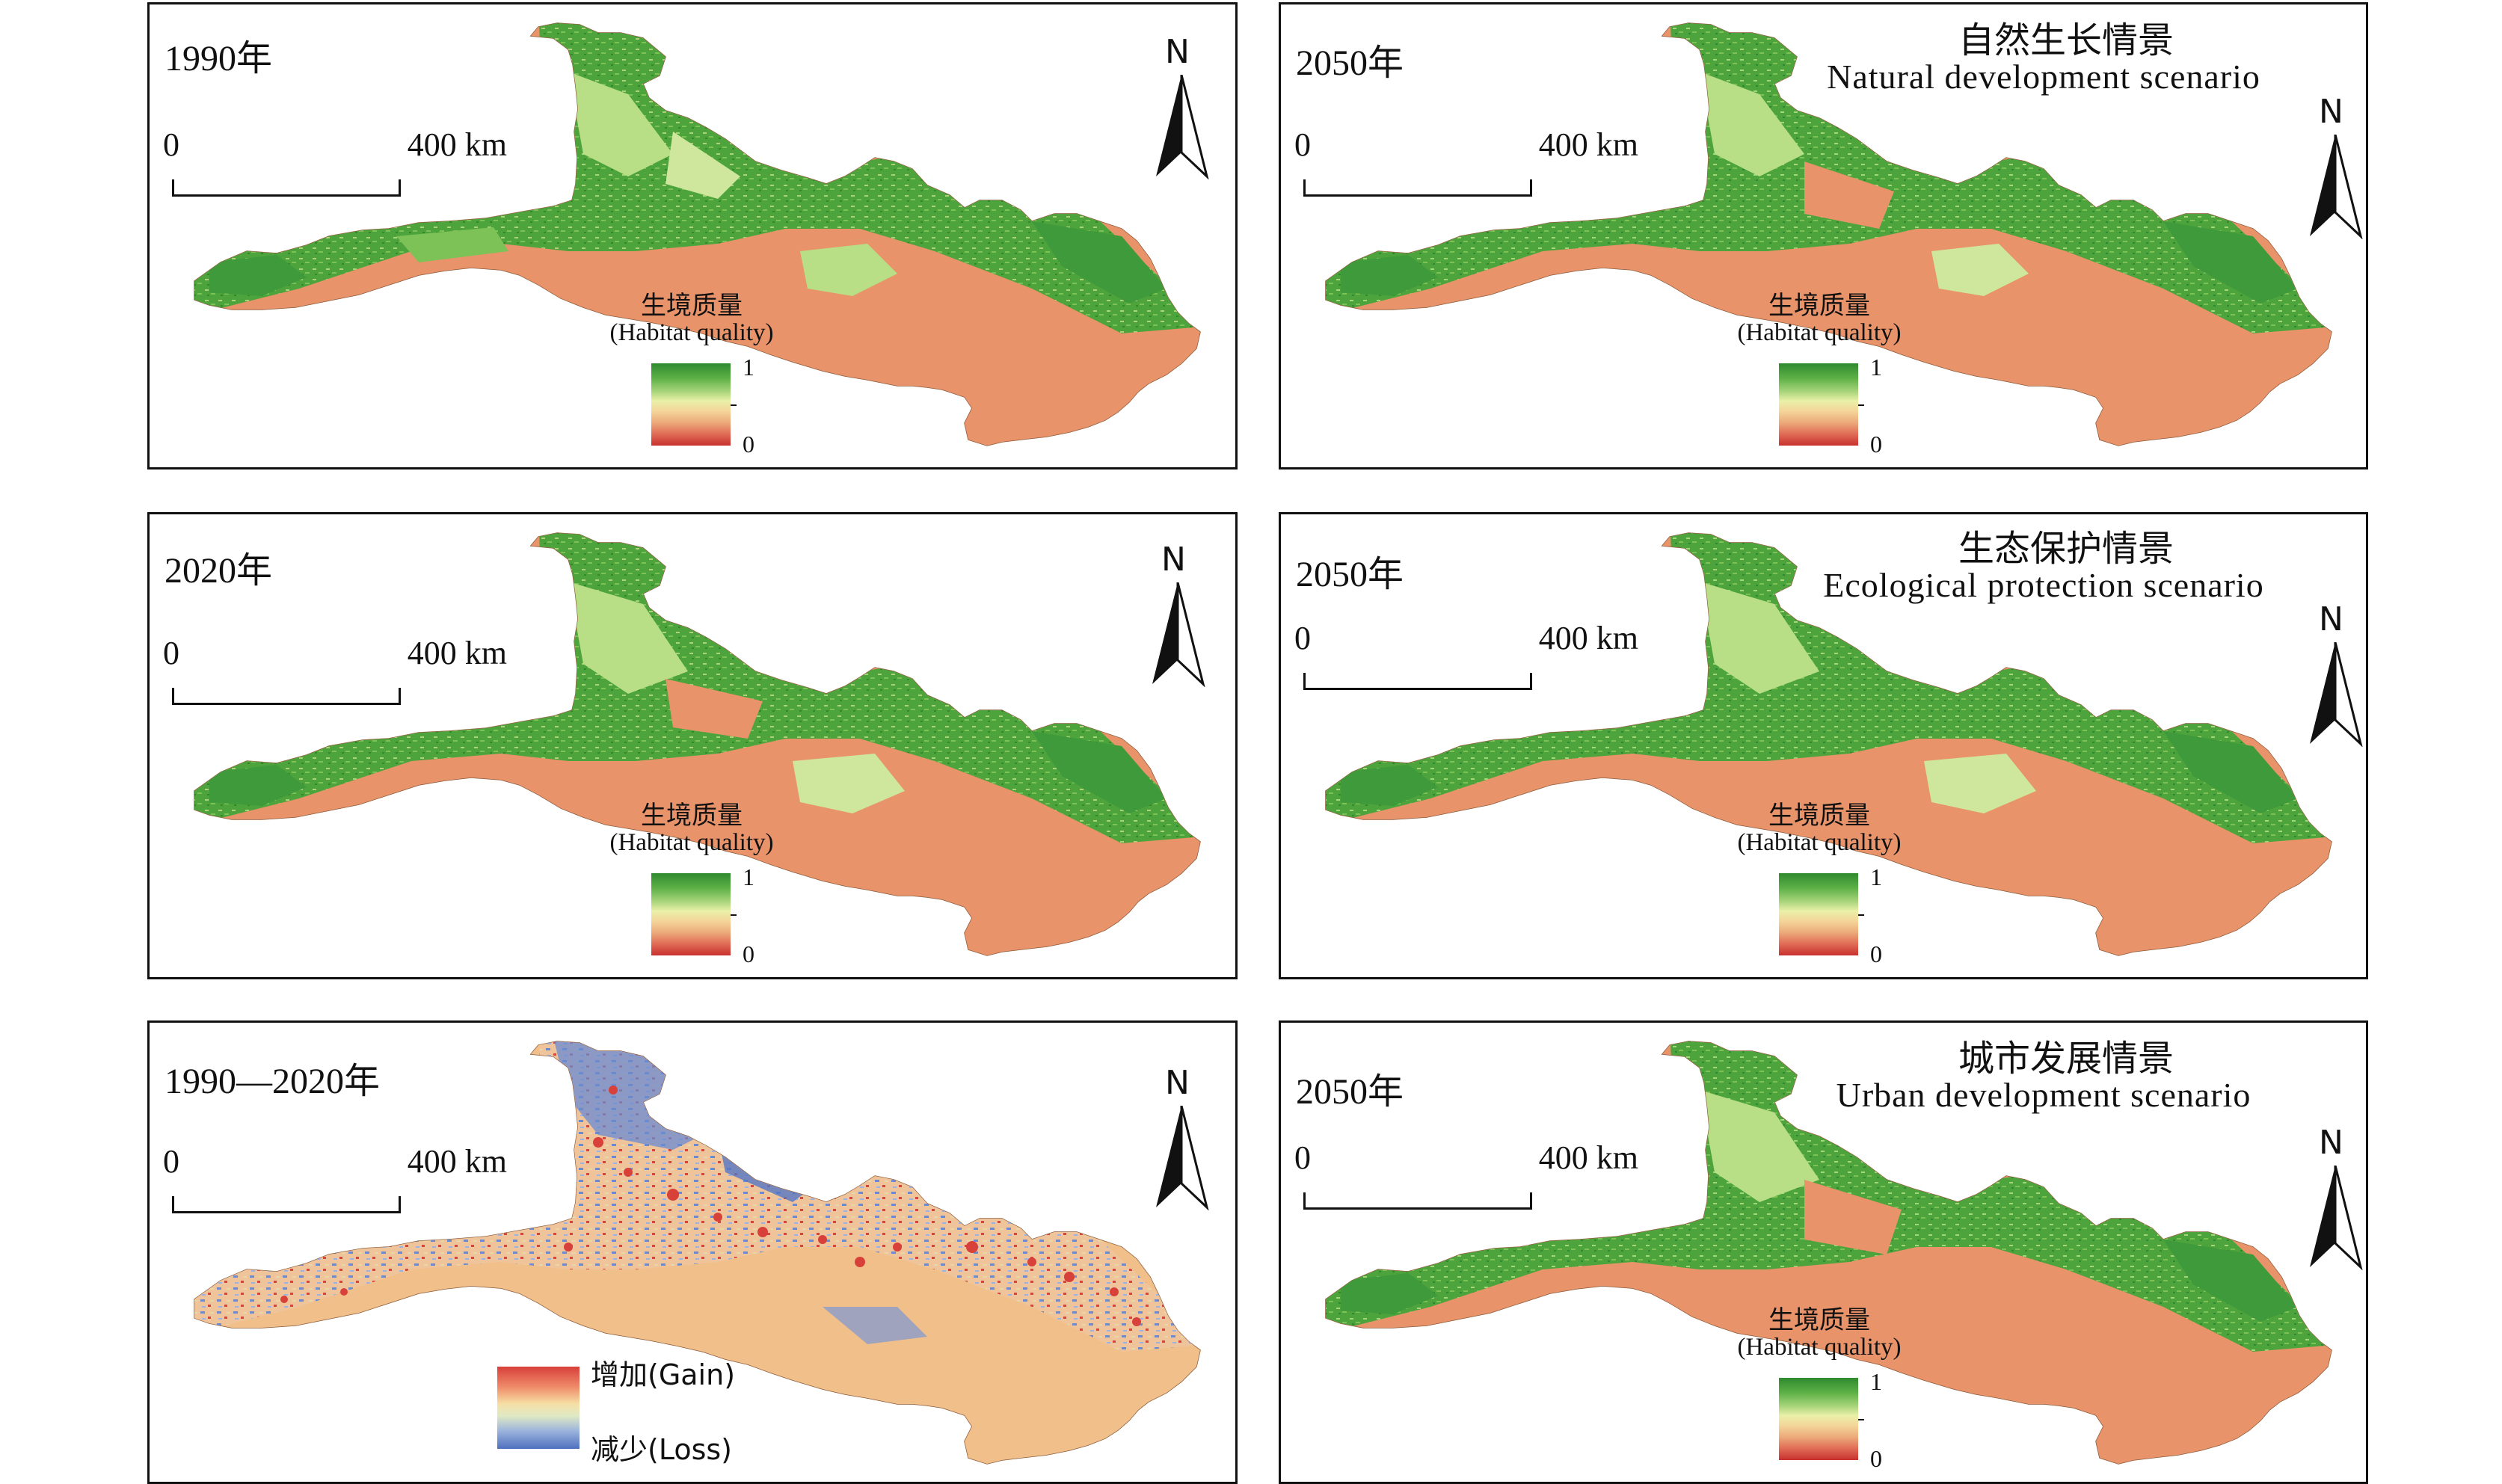  I want to click on scenario-name-en: Ecological protection scenario, so click(2043, 585).